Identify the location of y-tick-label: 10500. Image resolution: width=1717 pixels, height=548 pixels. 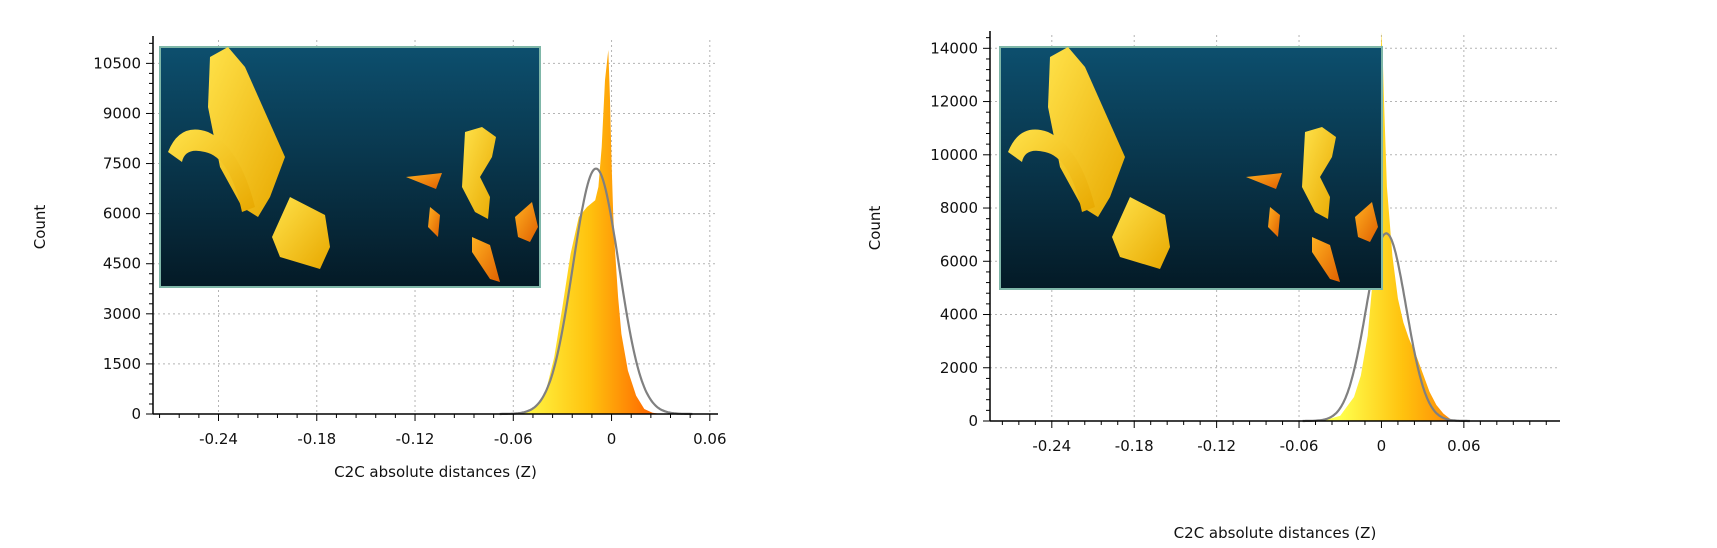
(117, 63).